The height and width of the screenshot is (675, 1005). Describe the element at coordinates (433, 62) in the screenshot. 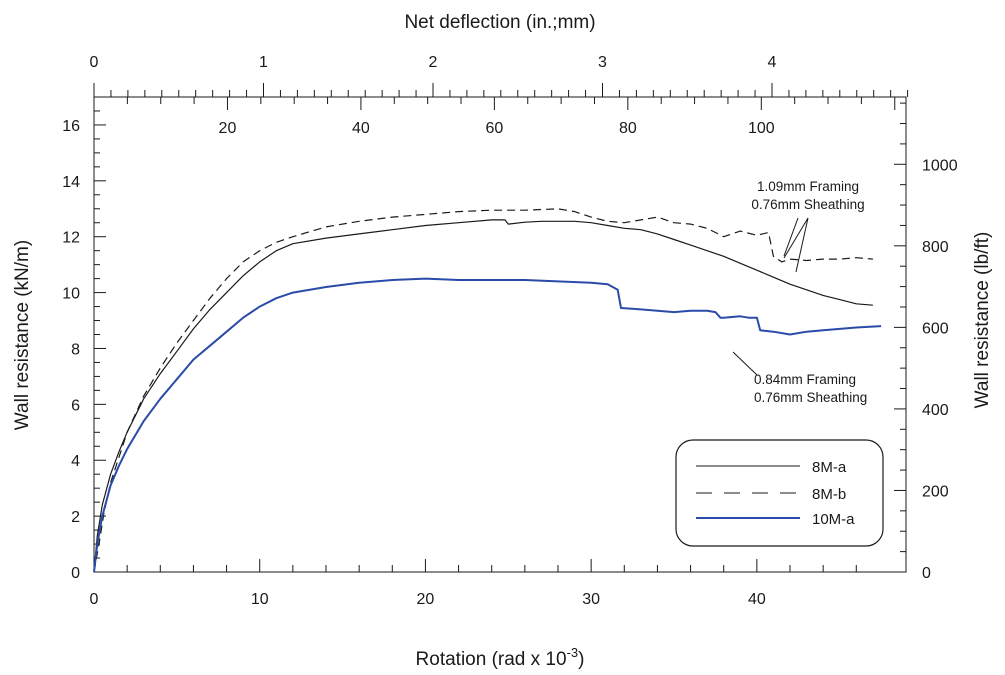

I see `top-inch-tick-label: 2` at that location.